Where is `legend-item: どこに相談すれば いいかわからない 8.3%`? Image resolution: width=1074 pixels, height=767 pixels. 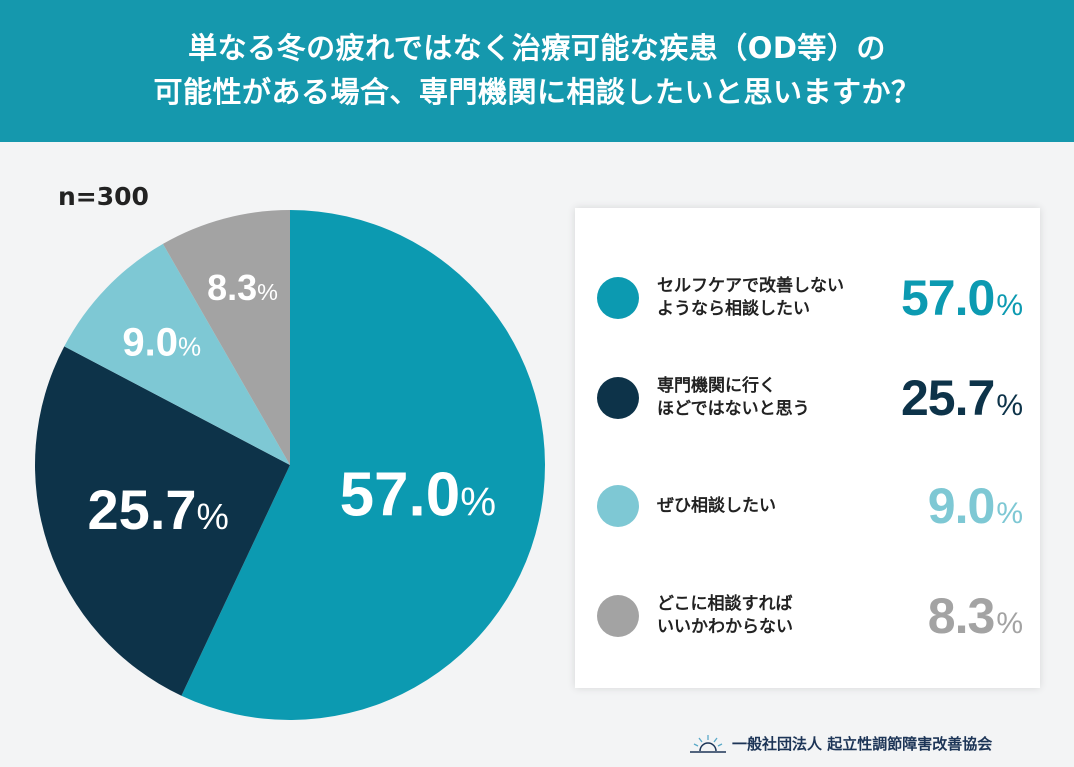 legend-item: どこに相談すれば いいかわからない 8.3% is located at coordinates (810, 616).